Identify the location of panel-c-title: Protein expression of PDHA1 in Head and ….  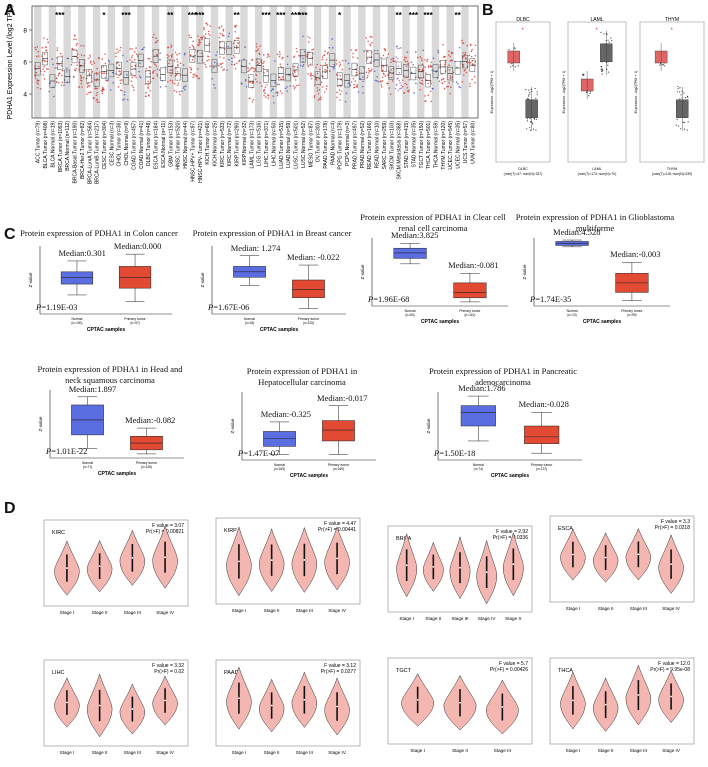
(110, 374).